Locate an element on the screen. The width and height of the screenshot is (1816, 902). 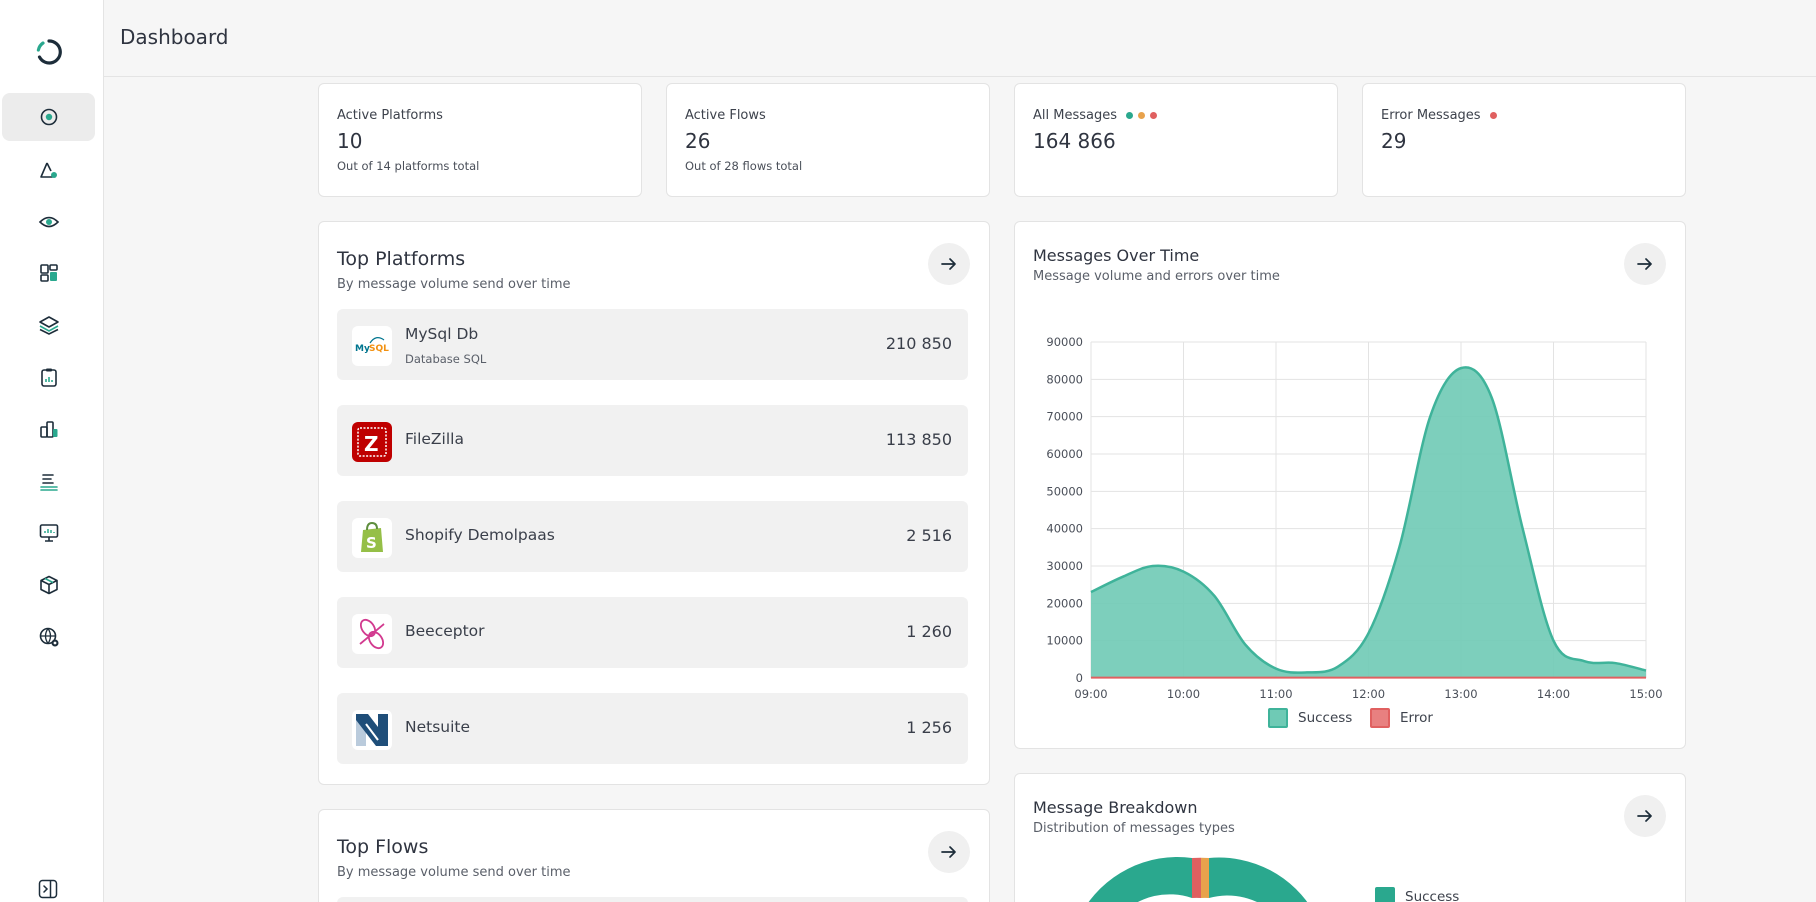
legend-label: Error is located at coordinates (1416, 718).